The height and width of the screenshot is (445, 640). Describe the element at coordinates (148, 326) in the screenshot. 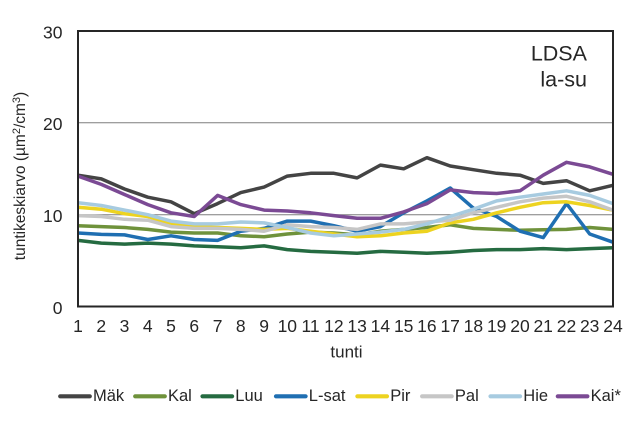

I see `svg-text: 4` at that location.